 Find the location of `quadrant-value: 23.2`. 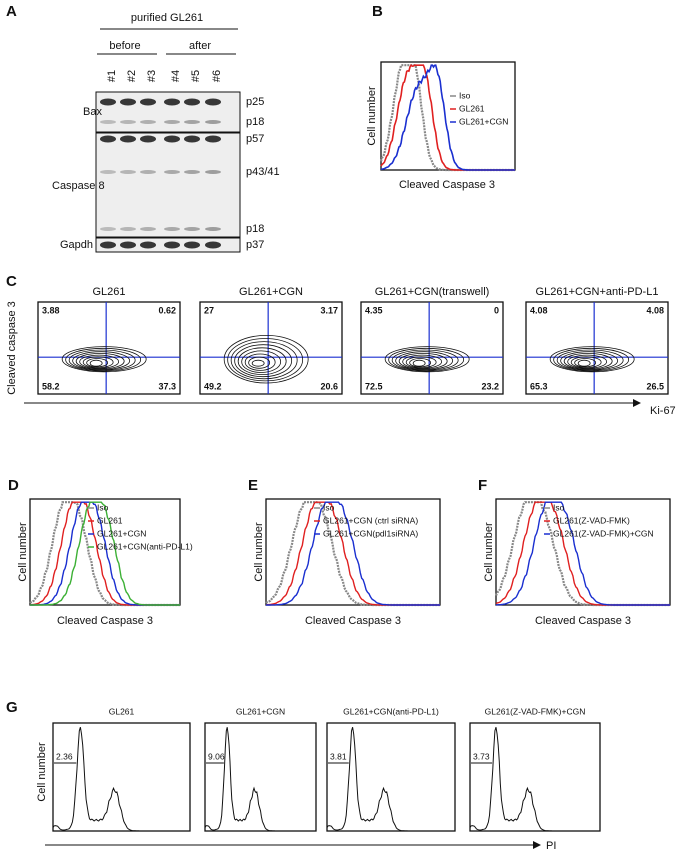

quadrant-value: 23.2 is located at coordinates (490, 386).